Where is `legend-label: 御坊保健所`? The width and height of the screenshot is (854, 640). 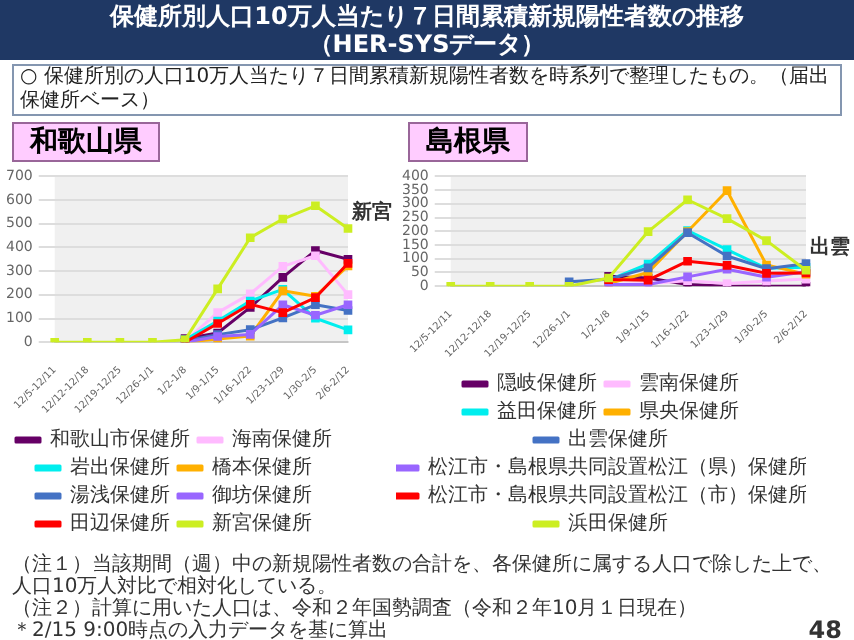
legend-label: 御坊保健所 is located at coordinates (262, 495).